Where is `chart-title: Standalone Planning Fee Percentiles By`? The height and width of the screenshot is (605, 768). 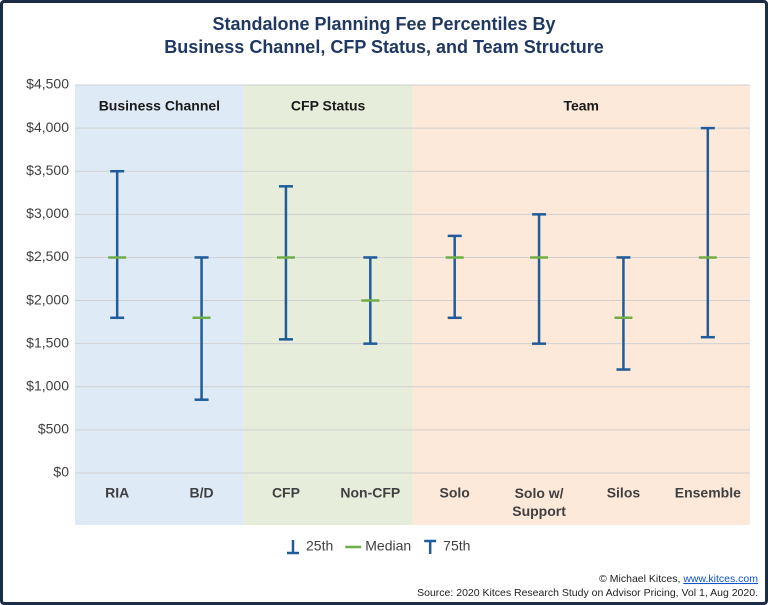
chart-title: Standalone Planning Fee Percentiles By is located at coordinates (383, 24).